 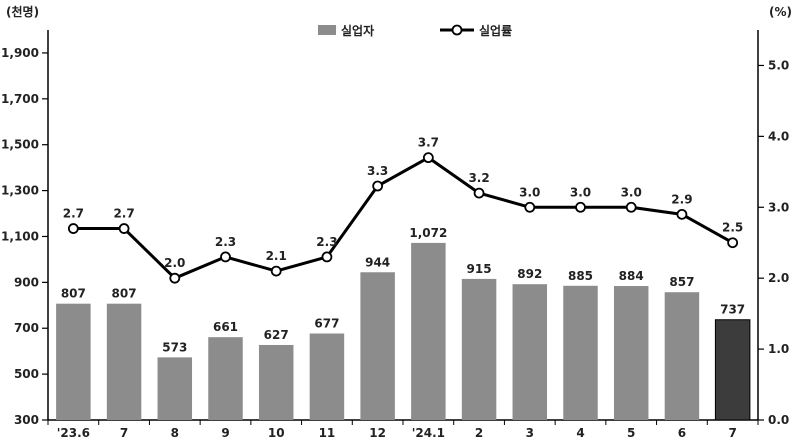 What do you see at coordinates (26, 420) in the screenshot?
I see `left-axis-tick-label: 300` at bounding box center [26, 420].